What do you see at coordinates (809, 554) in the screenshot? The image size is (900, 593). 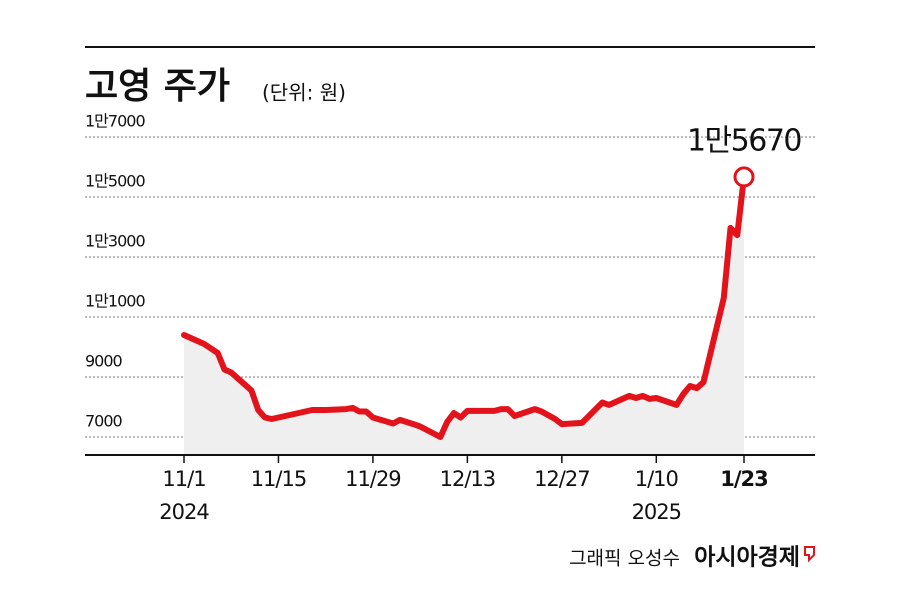 I see `source-logo` at bounding box center [809, 554].